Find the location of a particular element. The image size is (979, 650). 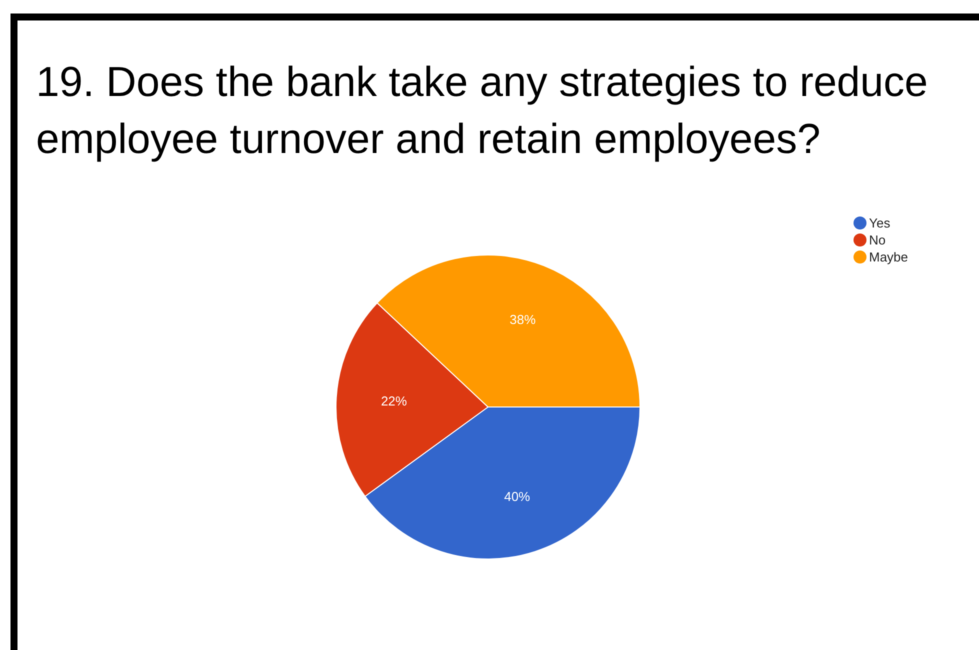

legend-label: No is located at coordinates (877, 240).